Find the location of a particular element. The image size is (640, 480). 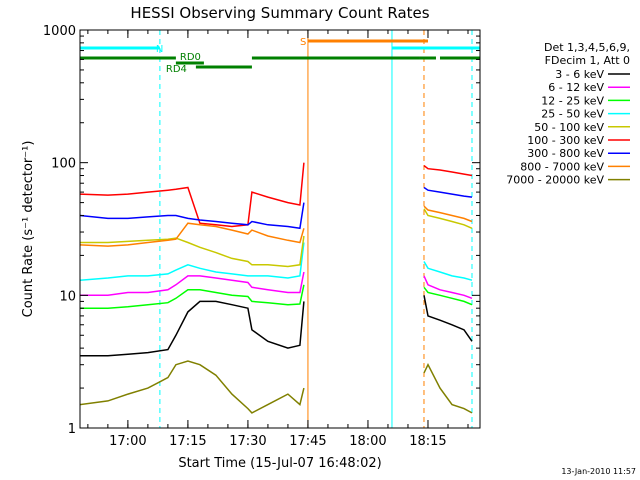

y-tick-label-0: 1 is located at coordinates (72, 429).